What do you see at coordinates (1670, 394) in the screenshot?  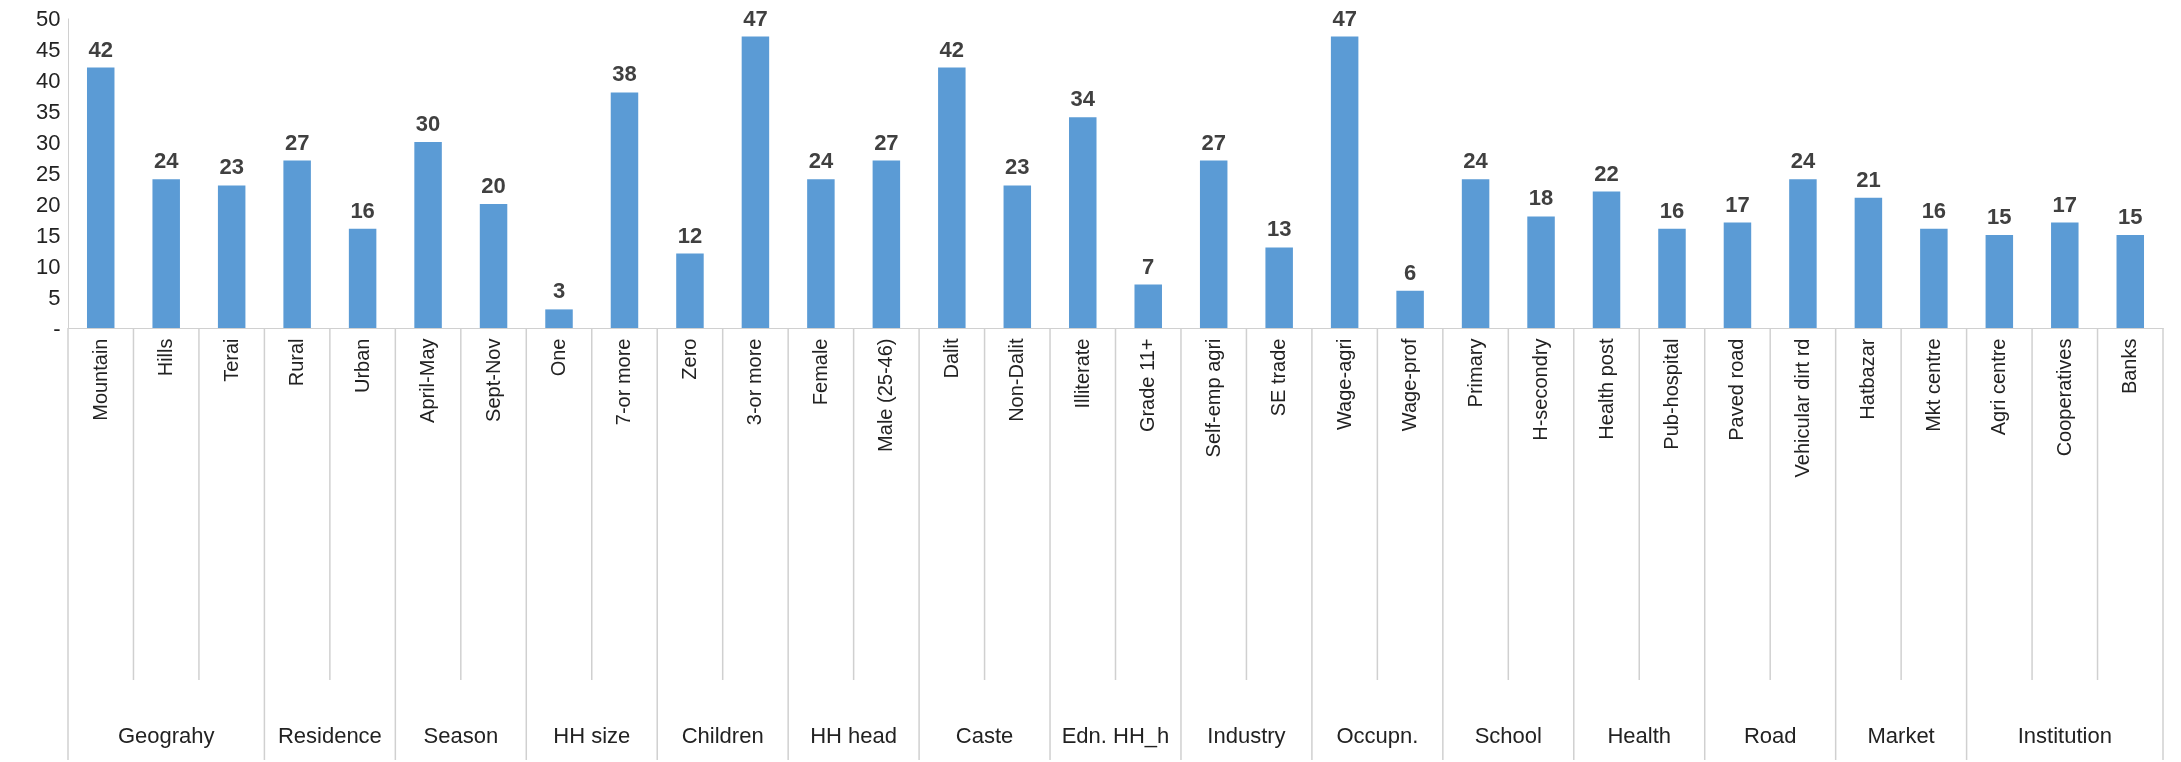 I see `x-tick-label: Pub-hospital` at bounding box center [1670, 394].